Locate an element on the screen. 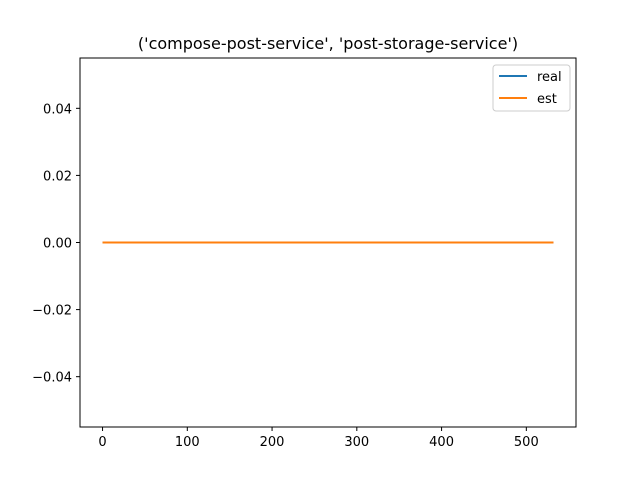 The image size is (640, 480). x-tick-label: 500 is located at coordinates (526, 442).